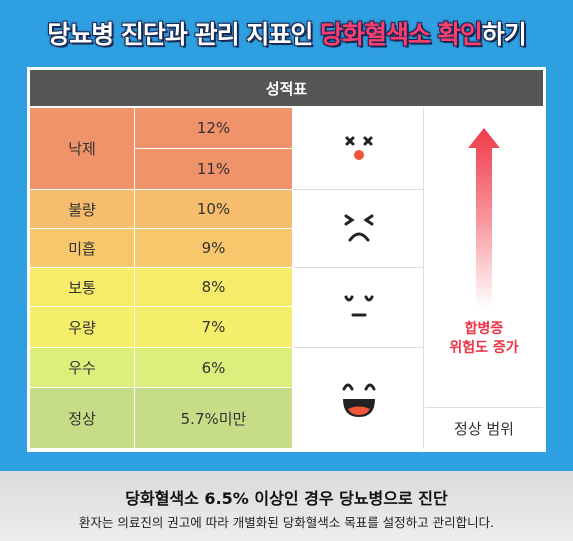 This screenshot has height=541, width=573. Describe the element at coordinates (214, 368) in the screenshot. I see `value-cell-6: 6%` at that location.